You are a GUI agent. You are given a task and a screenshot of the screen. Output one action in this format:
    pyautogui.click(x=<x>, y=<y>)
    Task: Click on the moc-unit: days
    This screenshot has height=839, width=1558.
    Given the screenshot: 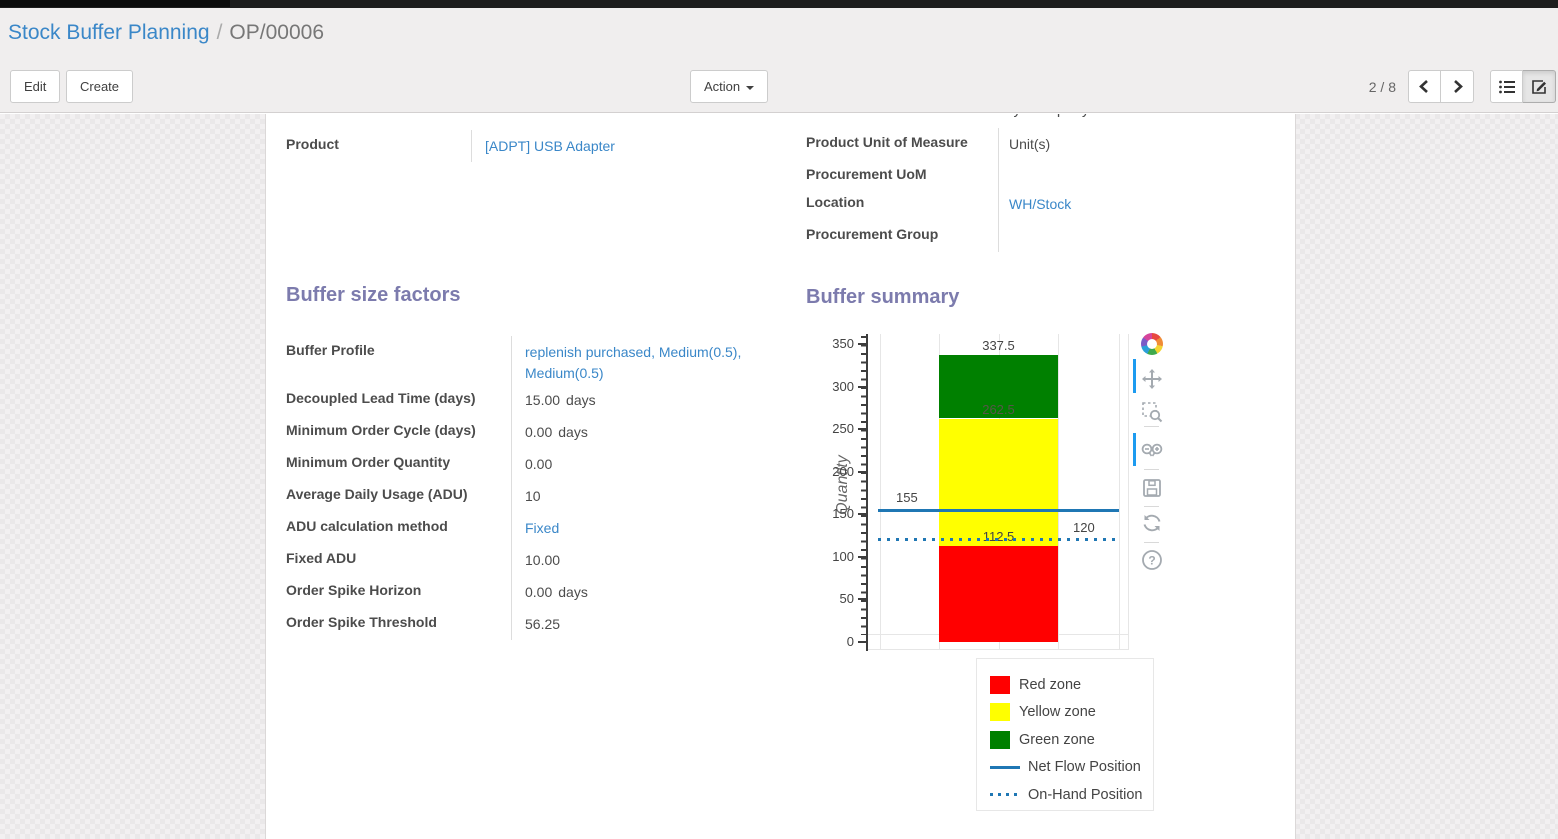 What is the action you would take?
    pyautogui.click(x=573, y=432)
    